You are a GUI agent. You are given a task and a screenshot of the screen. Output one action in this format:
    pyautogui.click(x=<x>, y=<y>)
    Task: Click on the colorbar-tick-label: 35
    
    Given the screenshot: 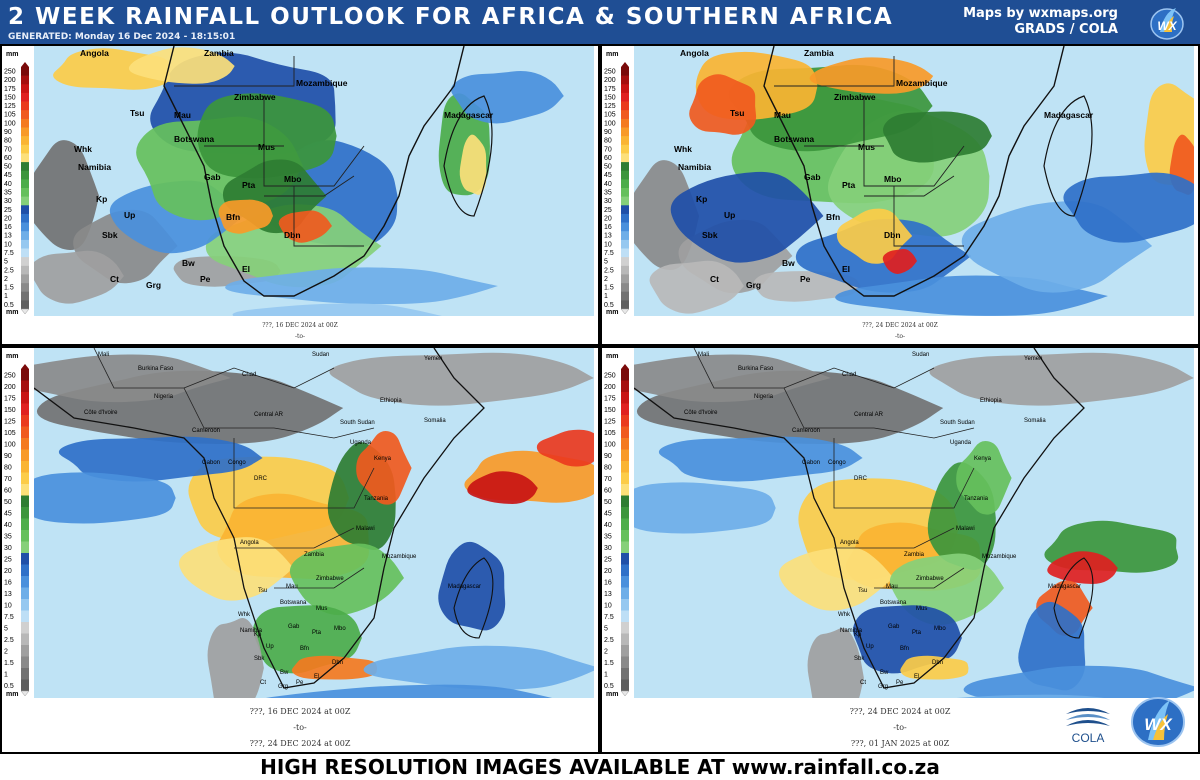 What is the action you would take?
    pyautogui.click(x=608, y=537)
    